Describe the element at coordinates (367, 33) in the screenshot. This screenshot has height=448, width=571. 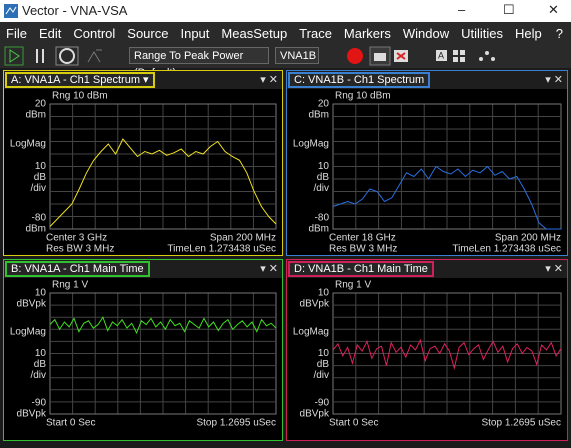
I see `menu-item: Markers` at that location.